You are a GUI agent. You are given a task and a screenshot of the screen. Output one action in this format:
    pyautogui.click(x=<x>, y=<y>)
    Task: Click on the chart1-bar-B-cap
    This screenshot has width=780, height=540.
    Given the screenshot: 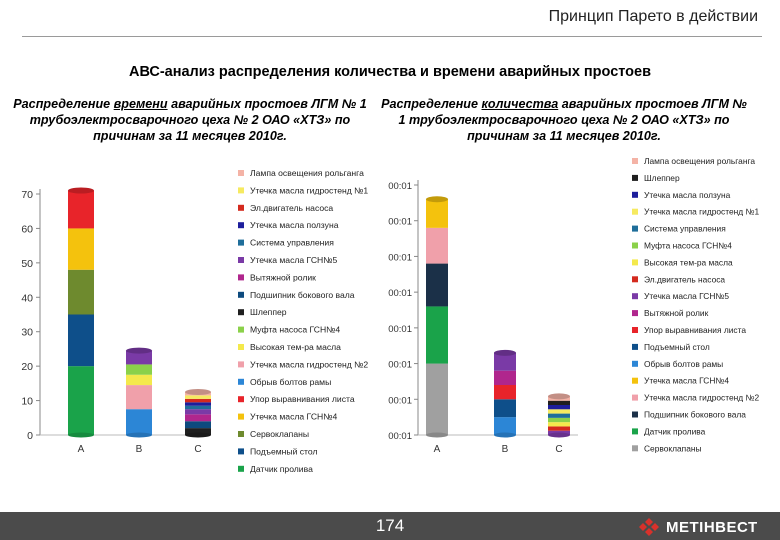 What is the action you would take?
    pyautogui.click(x=505, y=352)
    